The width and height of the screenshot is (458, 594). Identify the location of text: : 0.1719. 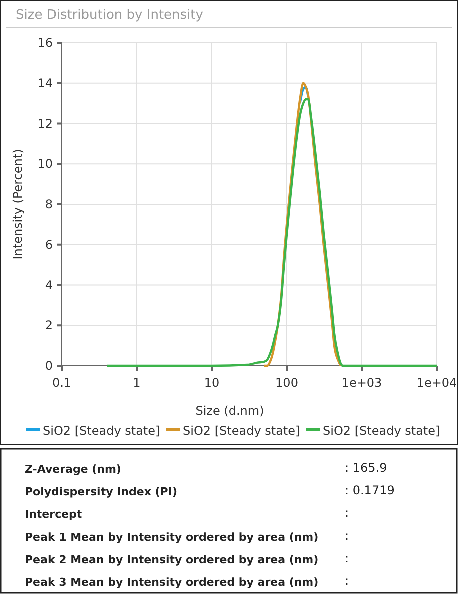
(370, 491).